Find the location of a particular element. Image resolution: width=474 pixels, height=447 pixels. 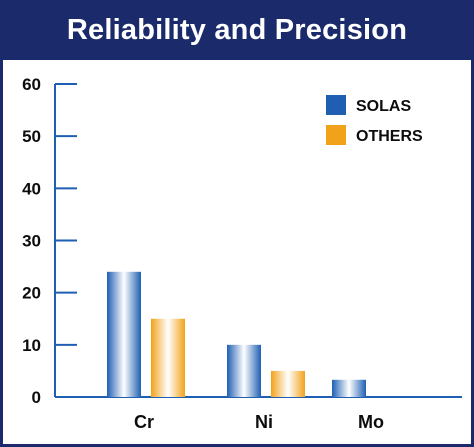

title-bar: Reliability and Precision is located at coordinates (237, 30).